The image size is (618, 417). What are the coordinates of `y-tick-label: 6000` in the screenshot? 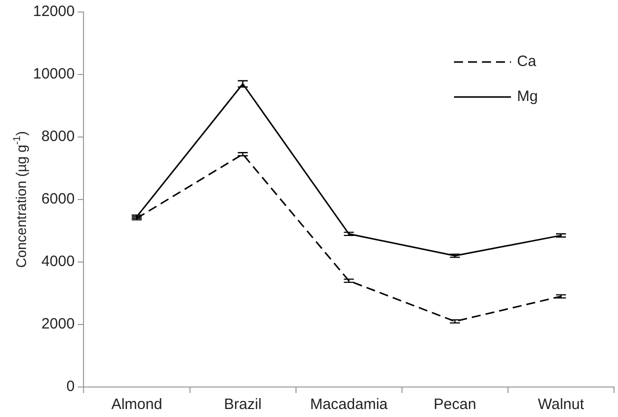 It's located at (58, 199).